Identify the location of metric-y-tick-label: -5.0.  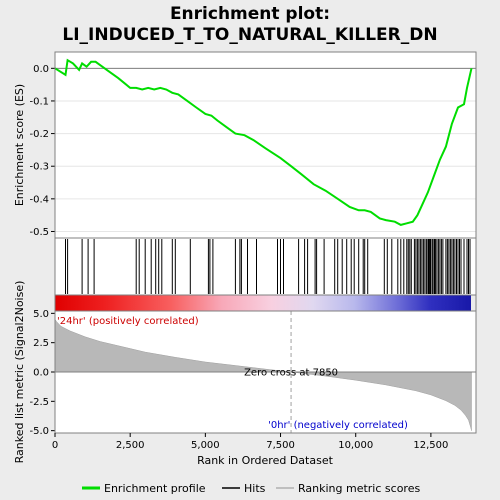
(39, 431).